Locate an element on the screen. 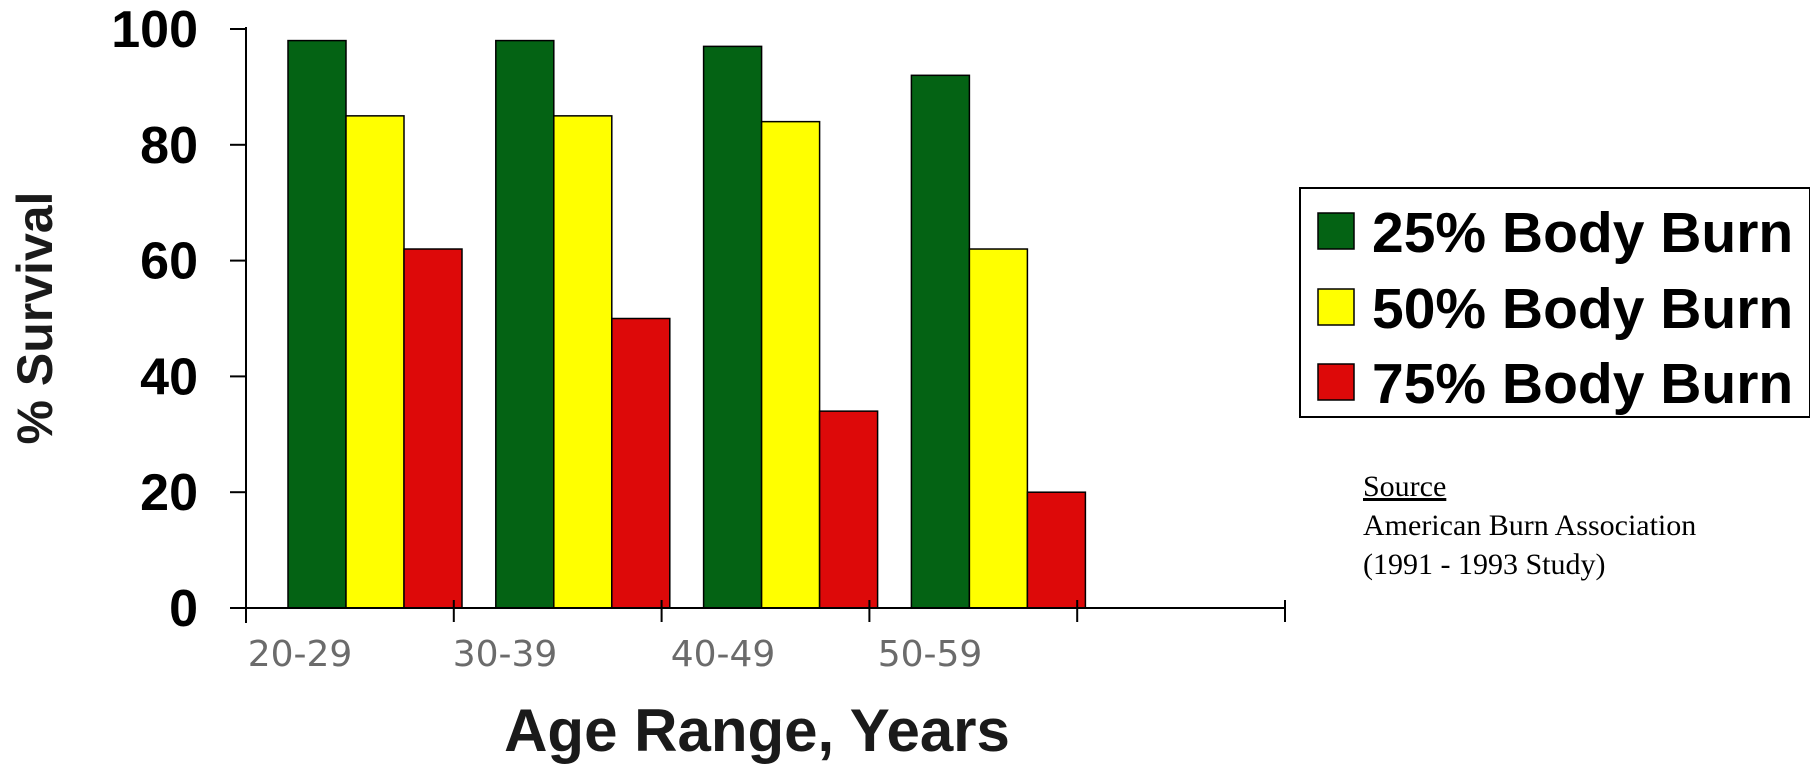 Image resolution: width=1810 pixels, height=764 pixels. source-line-1: American Burn Association is located at coordinates (1529, 525).